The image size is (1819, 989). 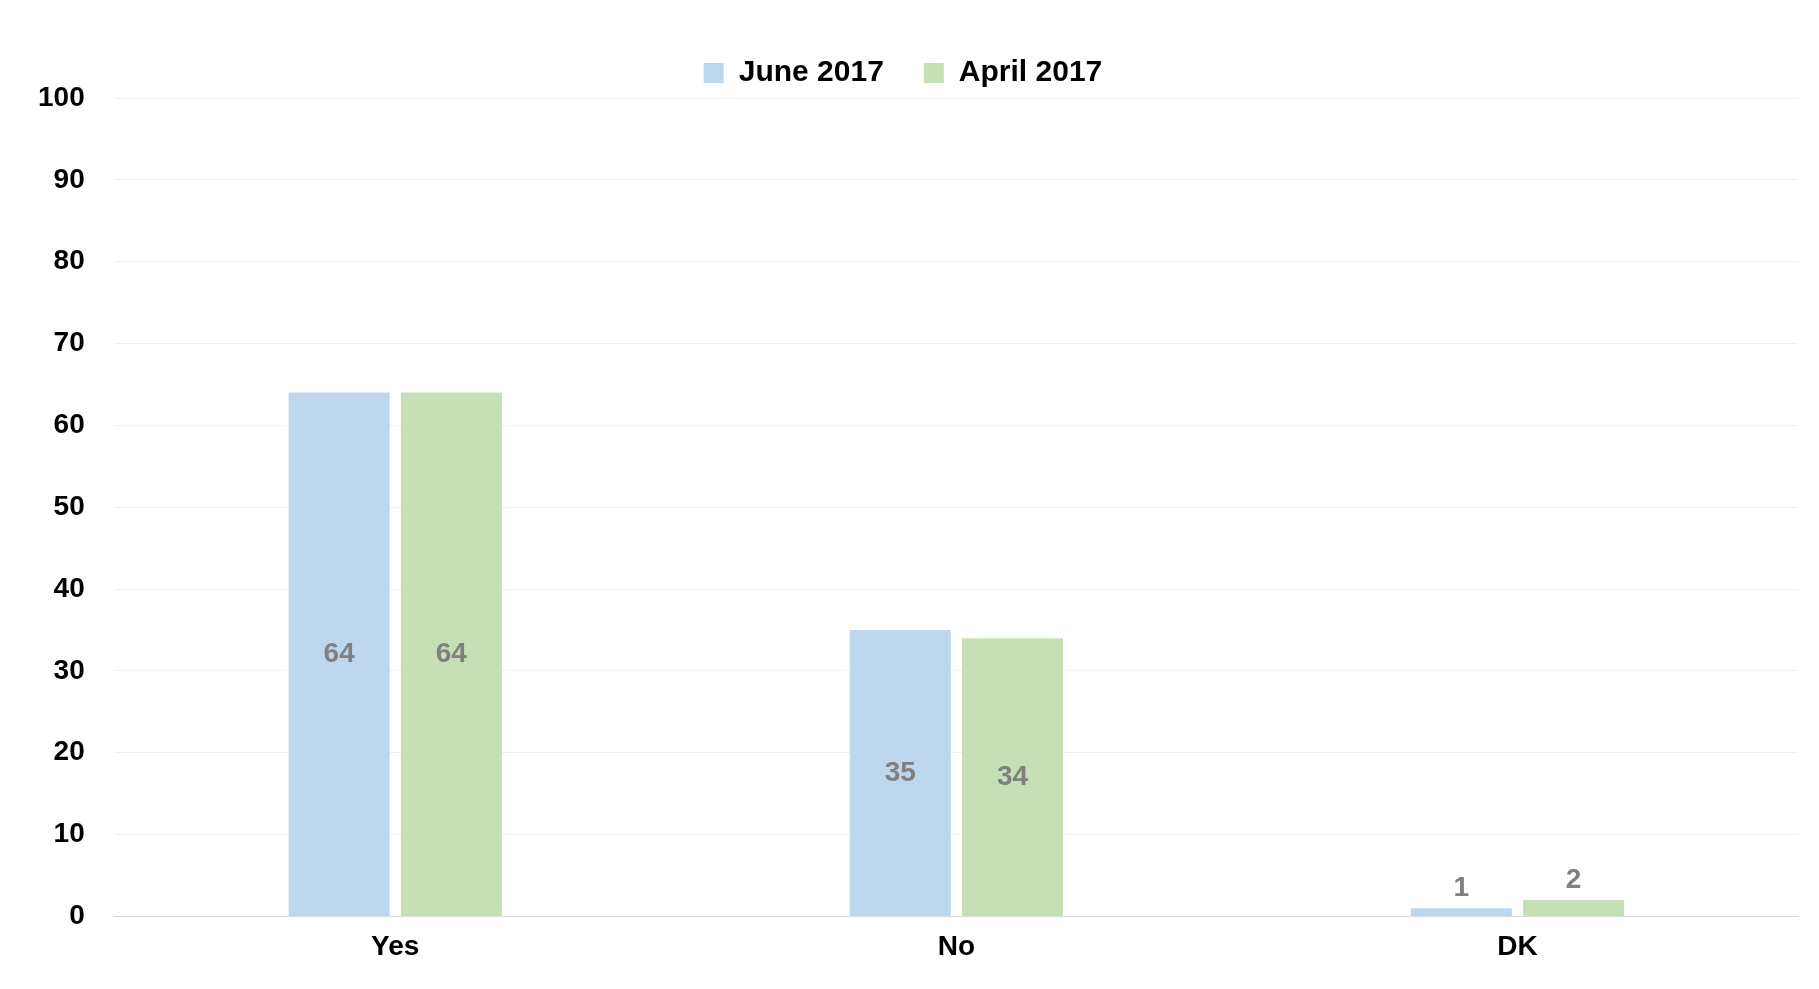 What do you see at coordinates (69, 751) in the screenshot?
I see `y-tick-label: 20` at bounding box center [69, 751].